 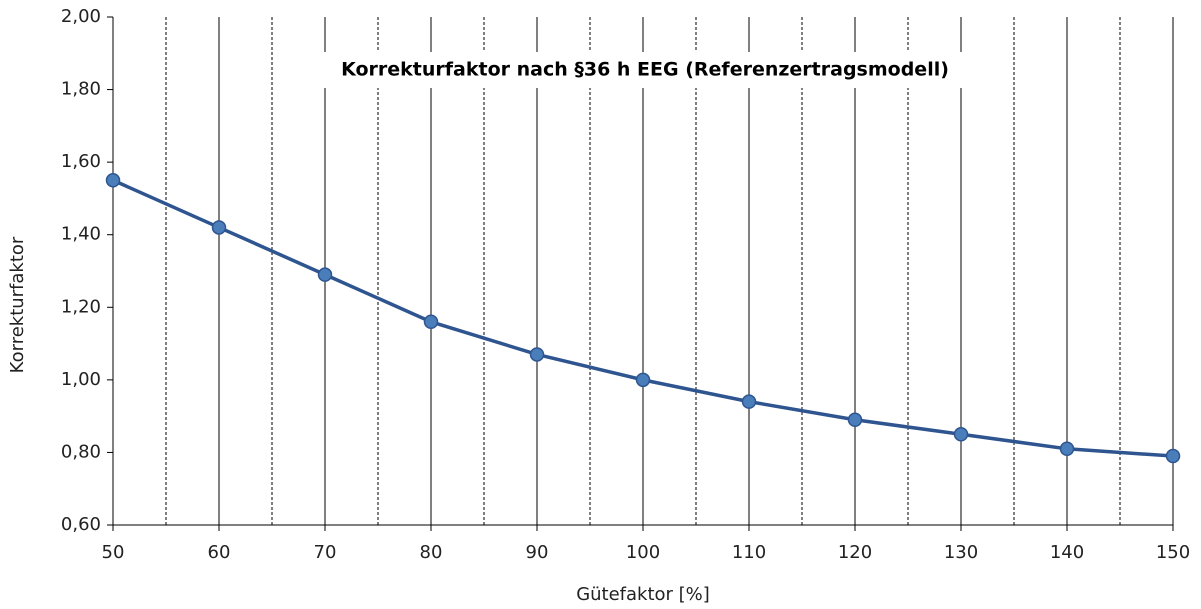 I want to click on x-tick-label: 90, so click(x=537, y=552).